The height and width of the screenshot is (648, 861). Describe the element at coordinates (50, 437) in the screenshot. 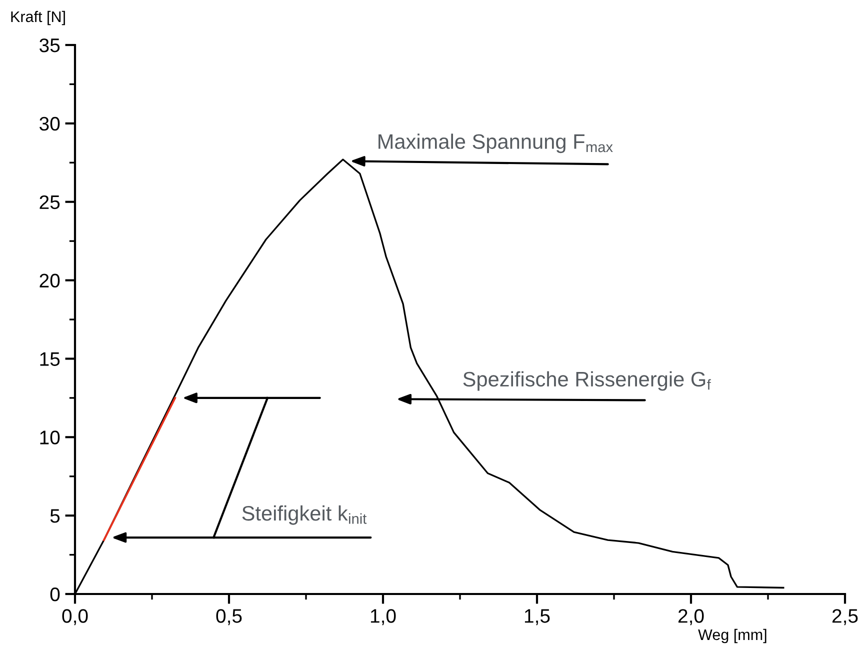

I see `y-tick-label: 10` at that location.